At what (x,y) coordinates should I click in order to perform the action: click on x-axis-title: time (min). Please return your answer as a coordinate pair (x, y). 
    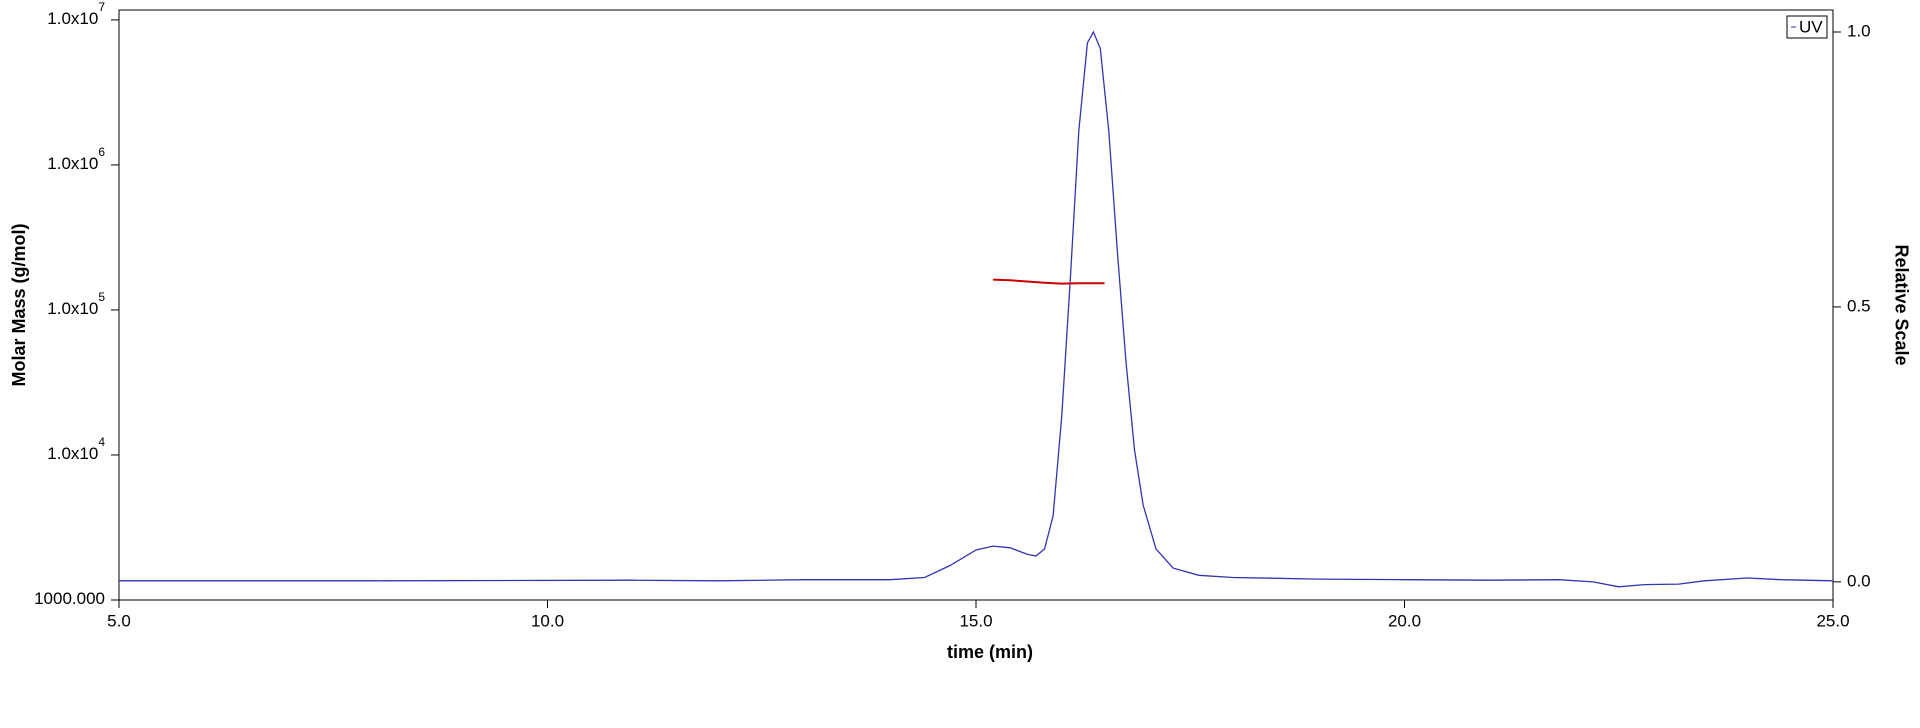
    Looking at the image, I should click on (990, 652).